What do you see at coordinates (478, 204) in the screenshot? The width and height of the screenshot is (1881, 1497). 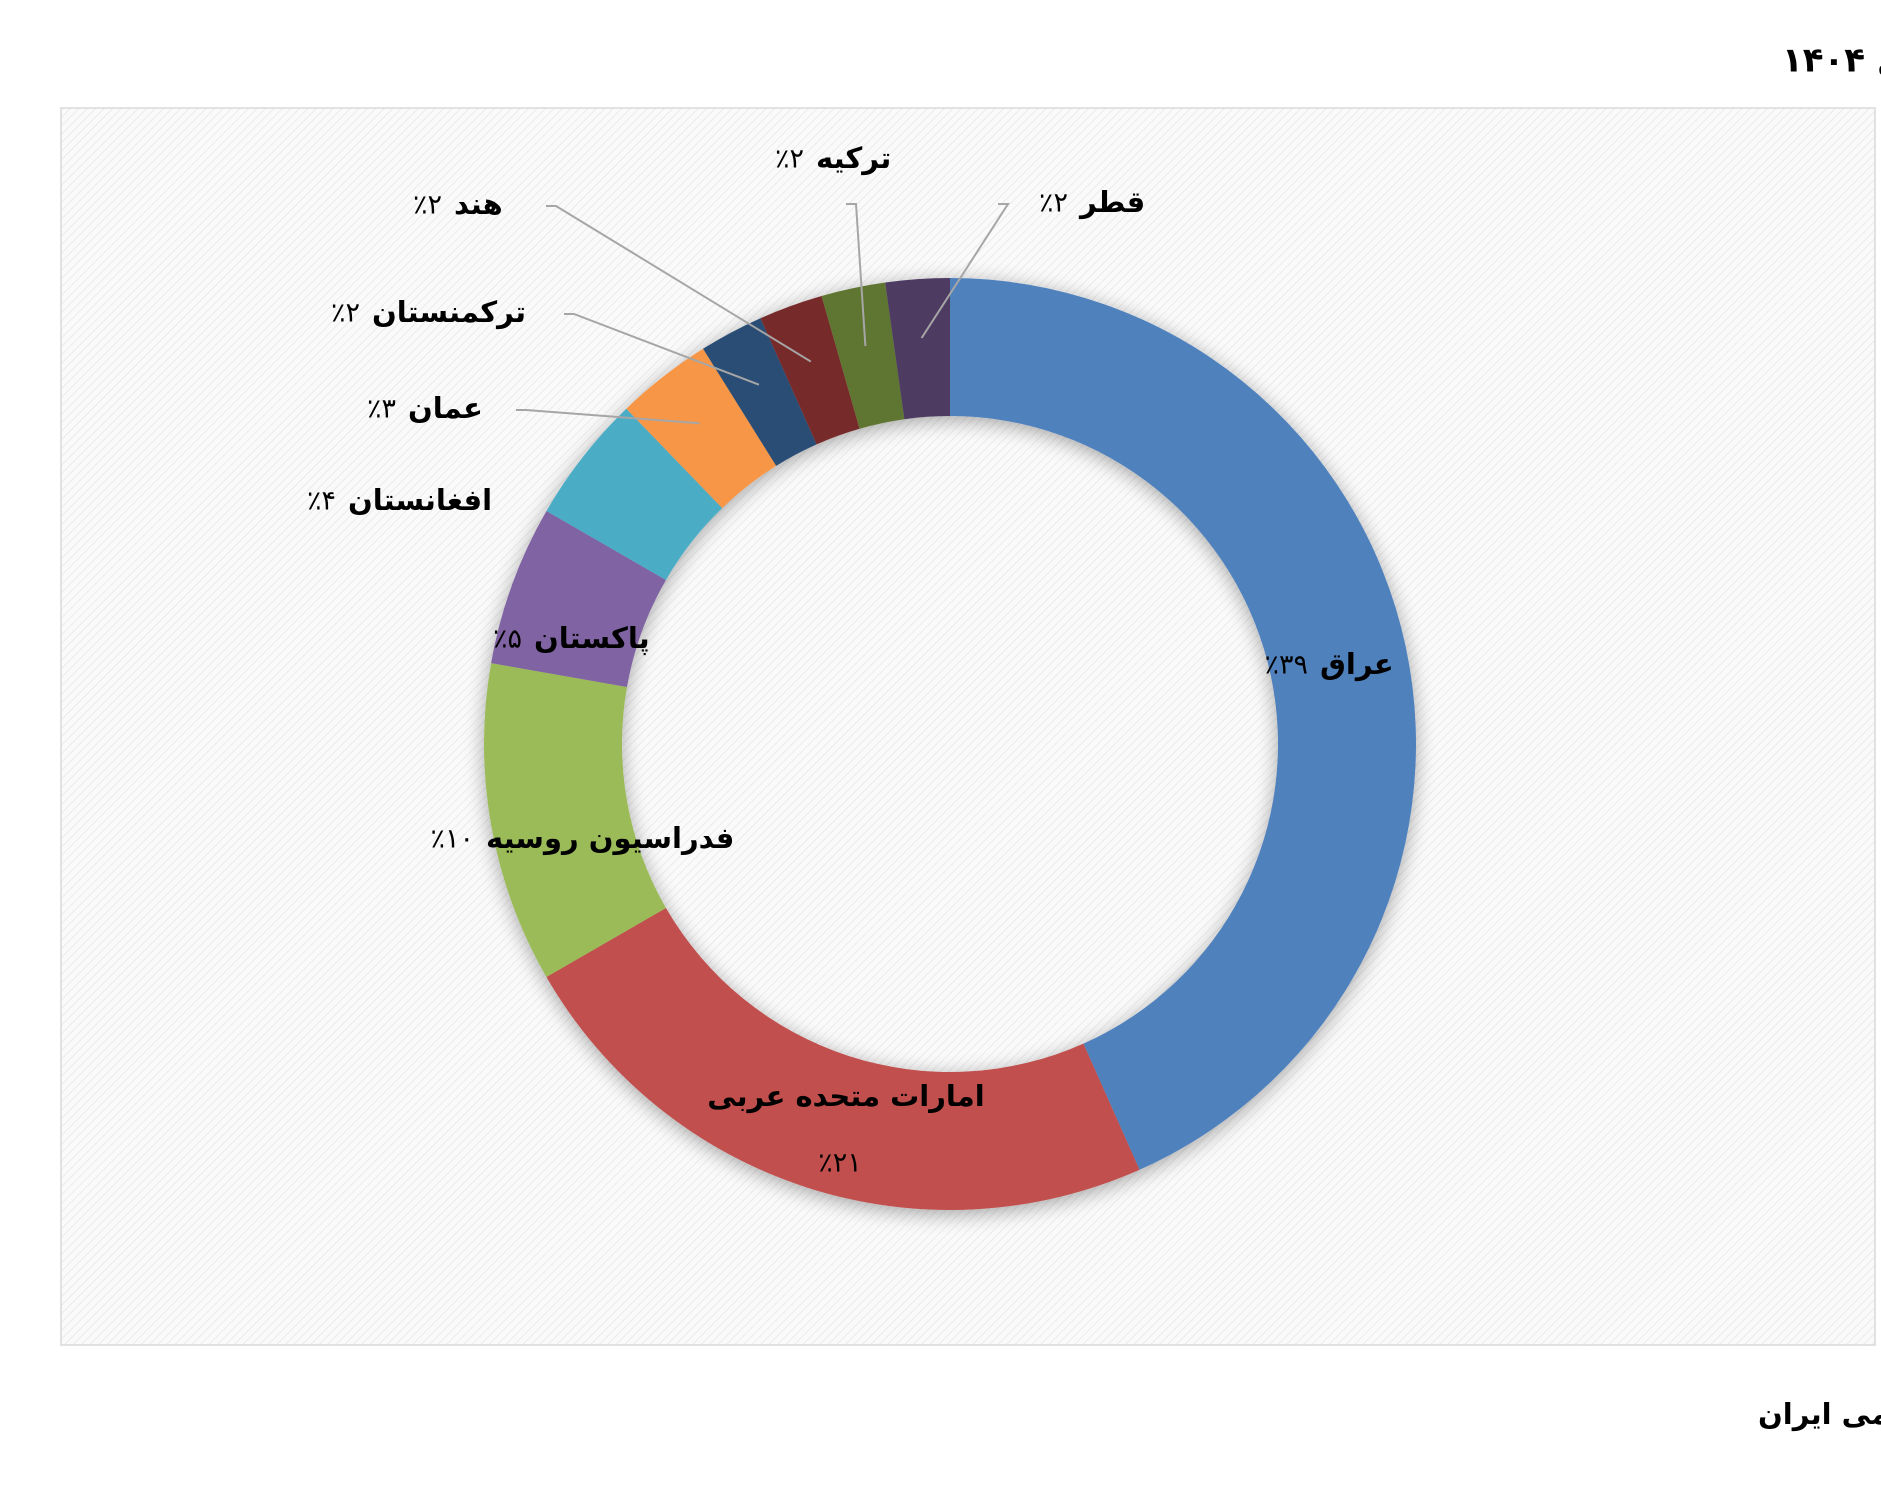 I see `data-label-name: هند` at bounding box center [478, 204].